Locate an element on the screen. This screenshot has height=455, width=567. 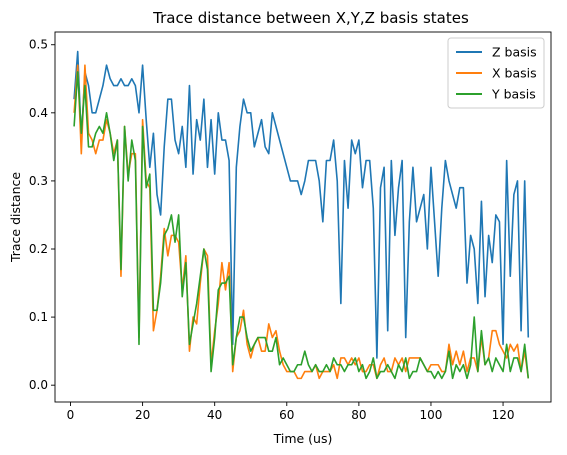
x-axis-label: Time (us) is located at coordinates (303, 438).